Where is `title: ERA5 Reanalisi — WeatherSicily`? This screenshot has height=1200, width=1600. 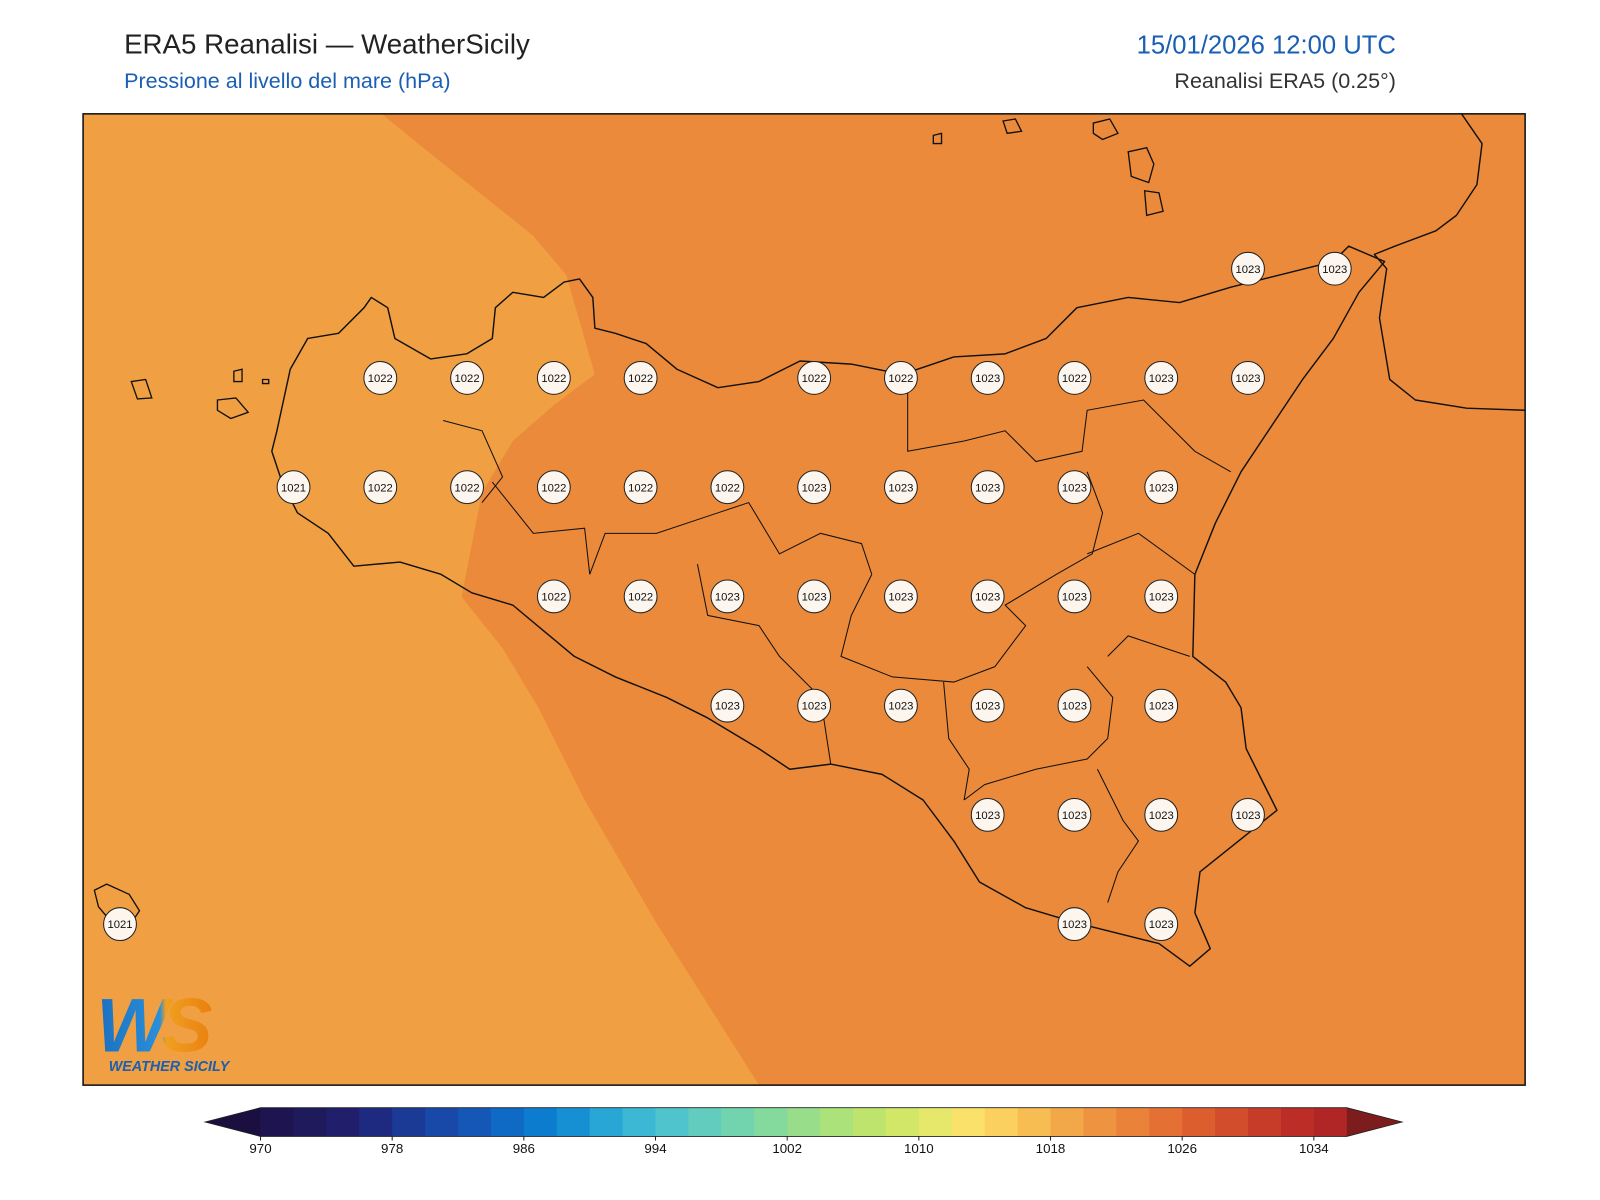 title: ERA5 Reanalisi — WeatherSicily is located at coordinates (327, 43).